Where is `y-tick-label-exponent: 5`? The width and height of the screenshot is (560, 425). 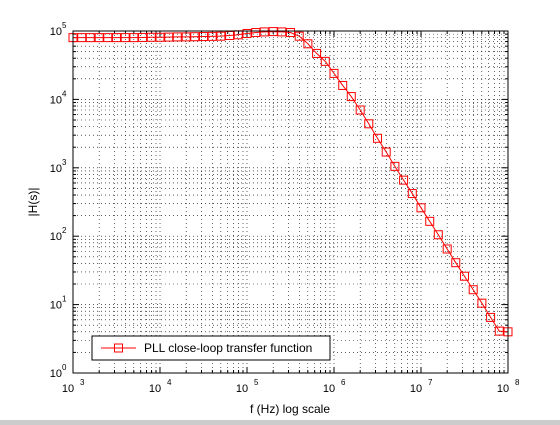 y-tick-label-exponent: 5 is located at coordinates (64, 25).